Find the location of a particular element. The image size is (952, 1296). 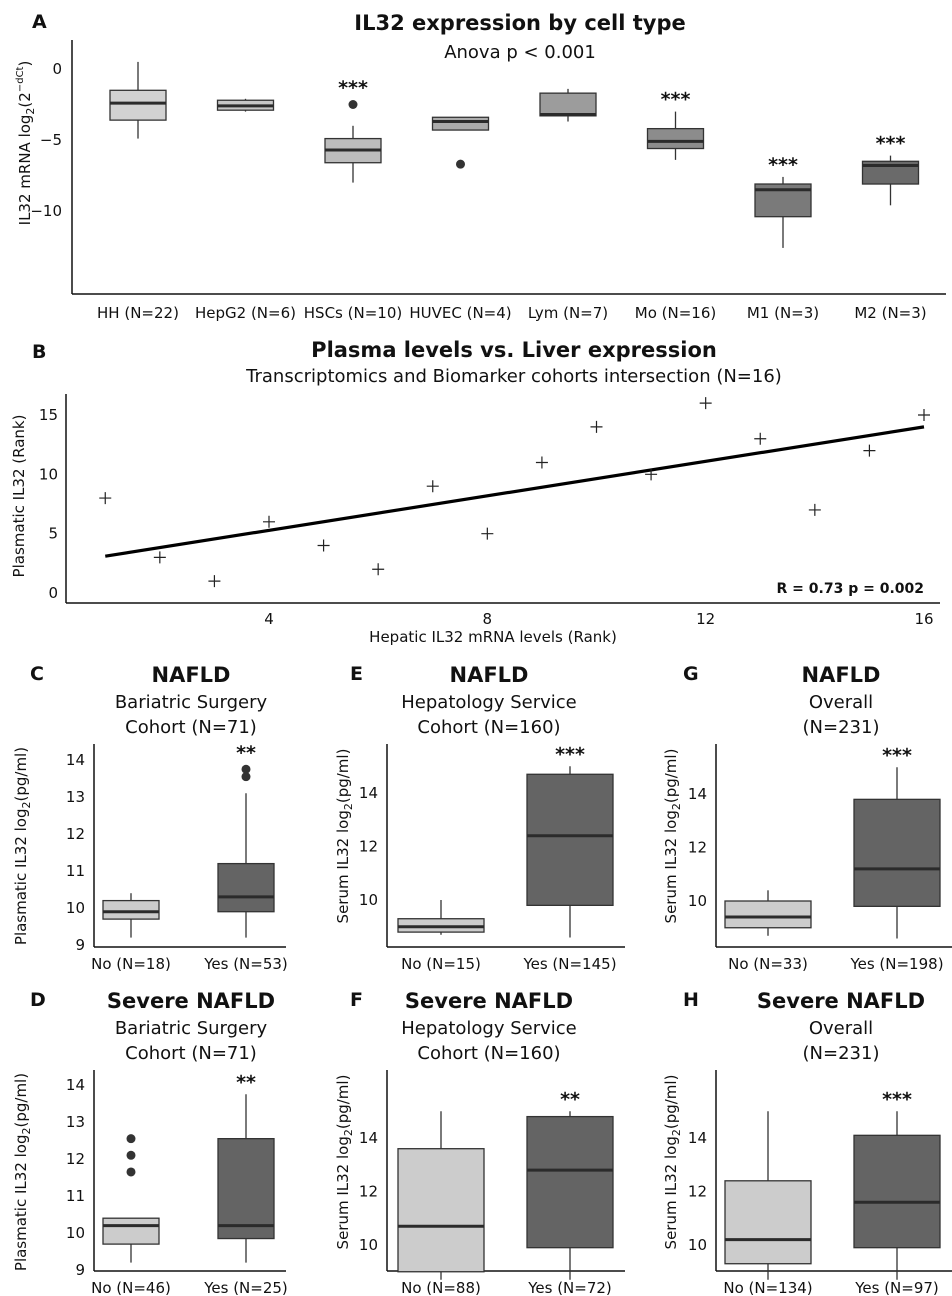

panel-label: F is located at coordinates (356, 1000).